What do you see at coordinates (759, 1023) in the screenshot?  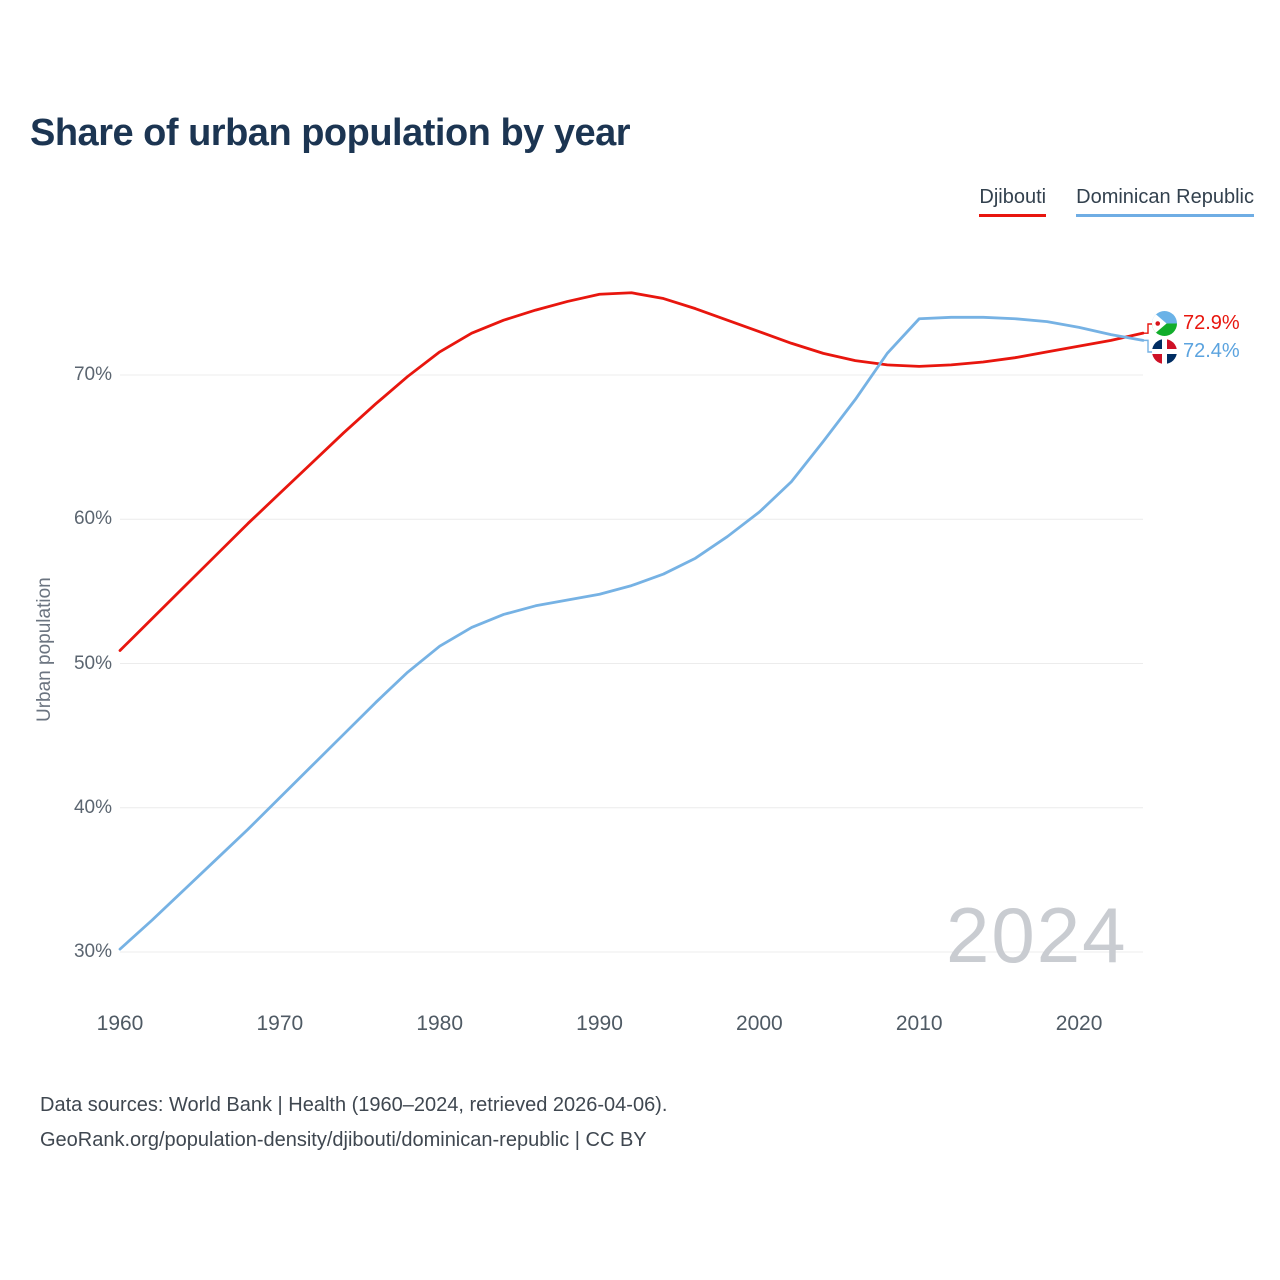 I see `x-tick-label: 2000` at bounding box center [759, 1023].